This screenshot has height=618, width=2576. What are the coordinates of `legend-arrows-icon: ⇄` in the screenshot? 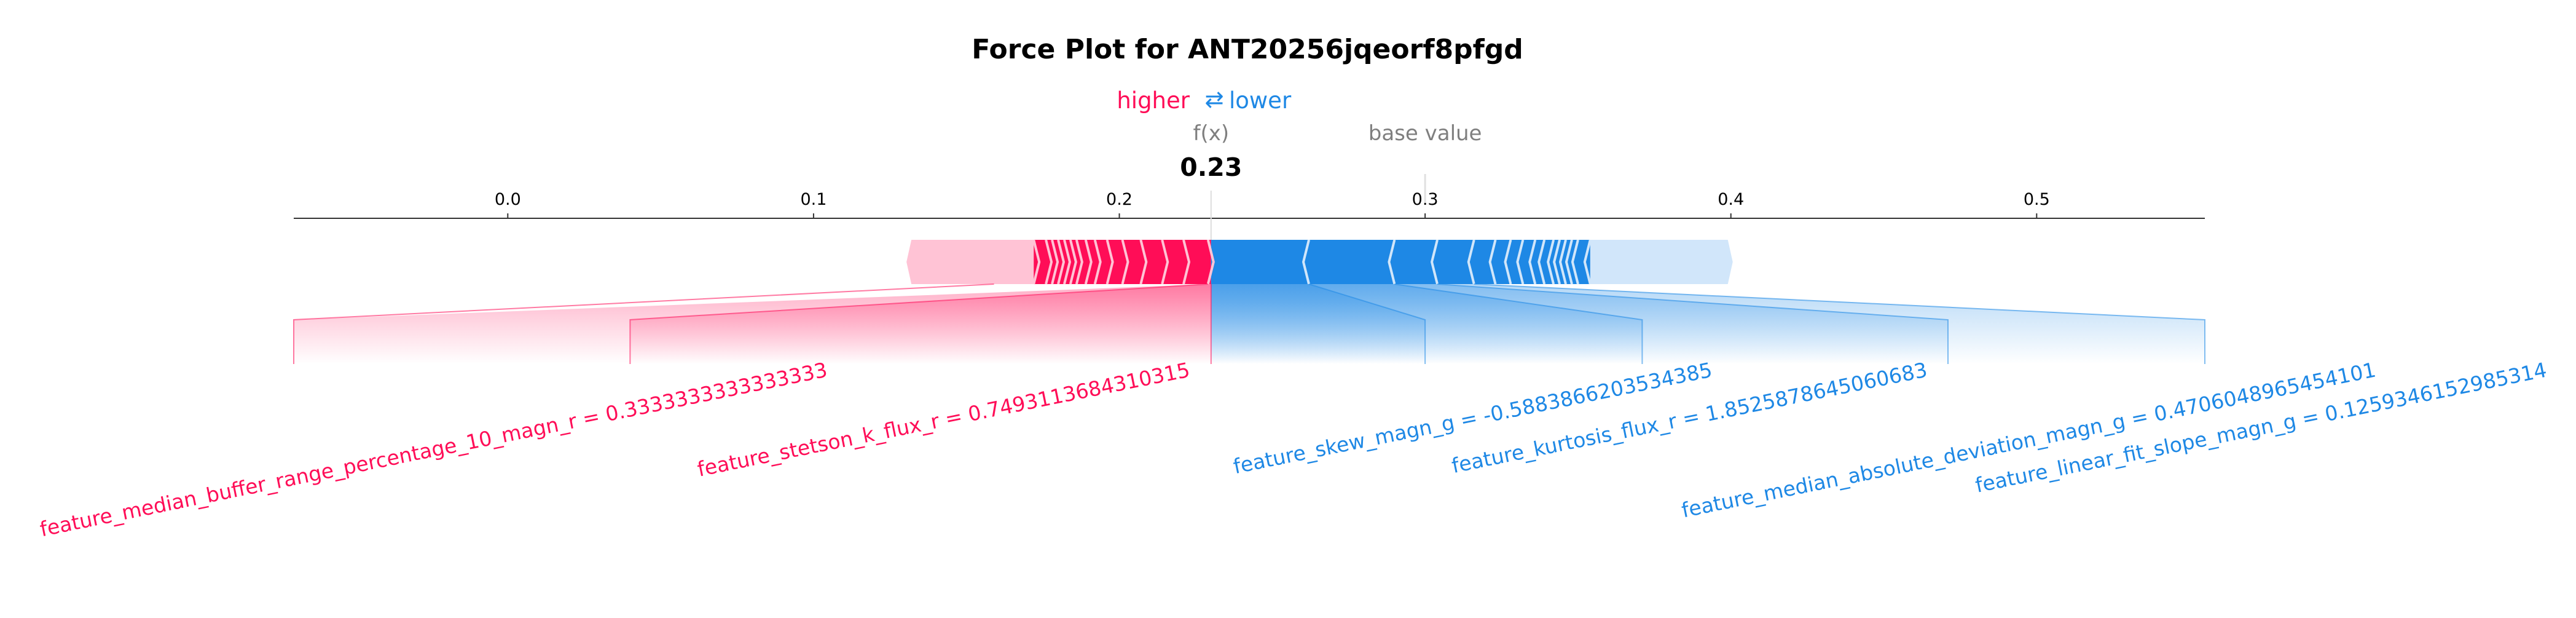 It's located at (1213, 99).